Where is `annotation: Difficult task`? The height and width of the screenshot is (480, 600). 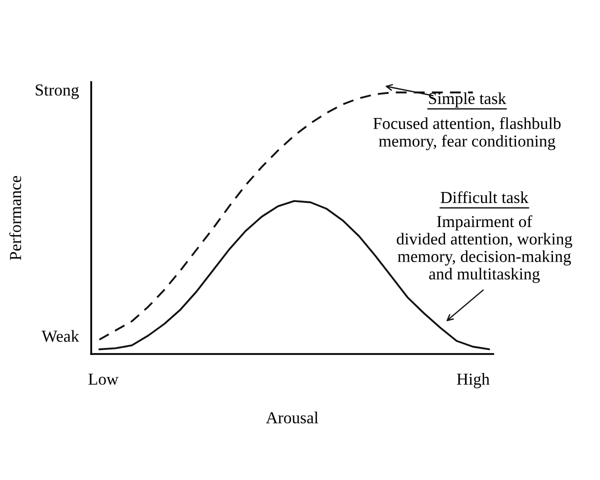
annotation: Difficult task is located at coordinates (484, 197).